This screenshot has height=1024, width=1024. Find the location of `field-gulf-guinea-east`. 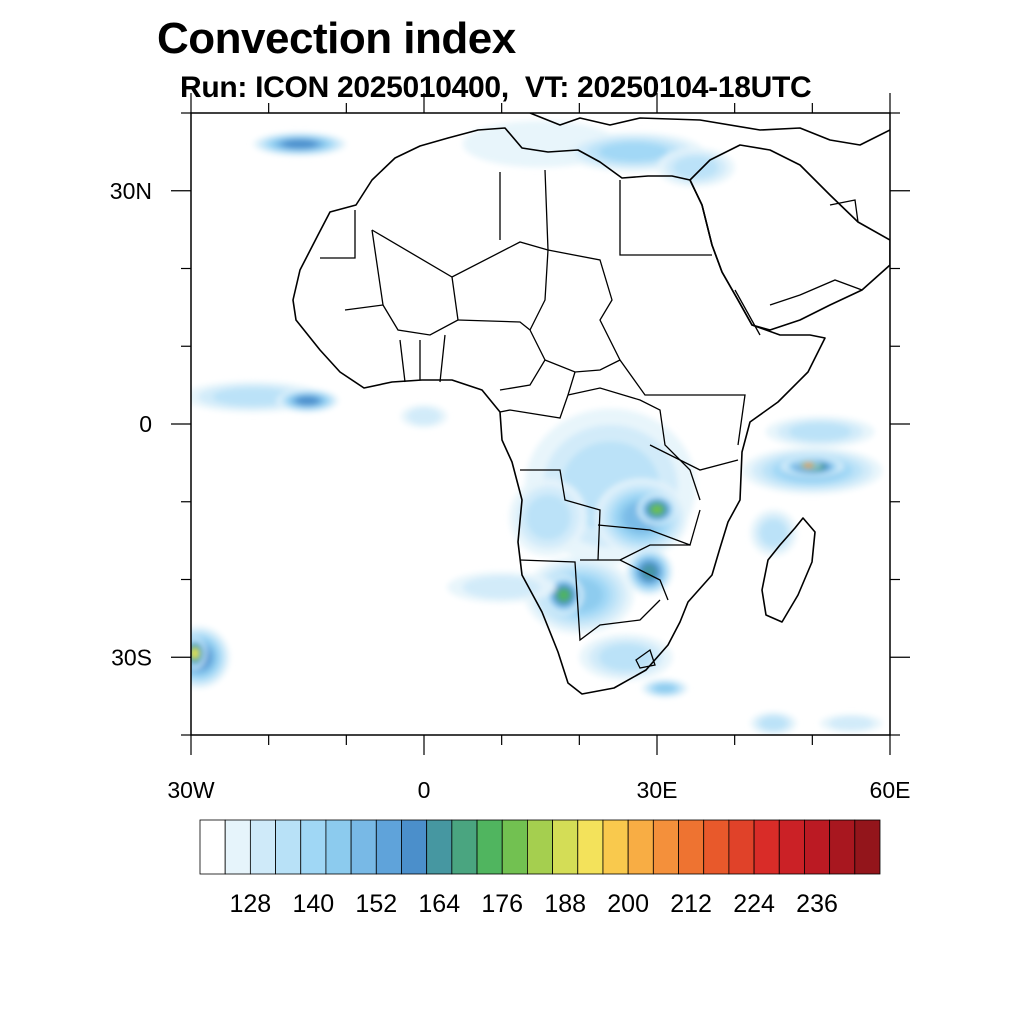

field-gulf-guinea-east is located at coordinates (424, 416).